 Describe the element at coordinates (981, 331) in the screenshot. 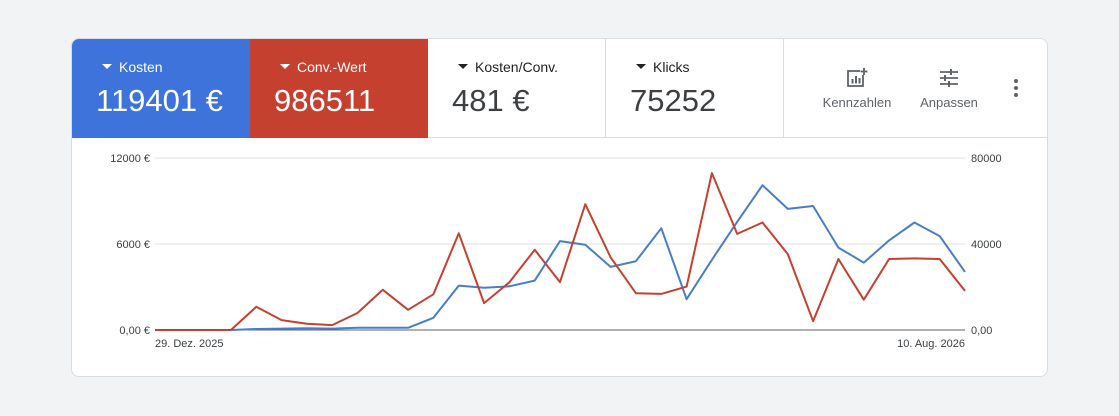

I see `right-axis-tick-label: 0,00` at that location.